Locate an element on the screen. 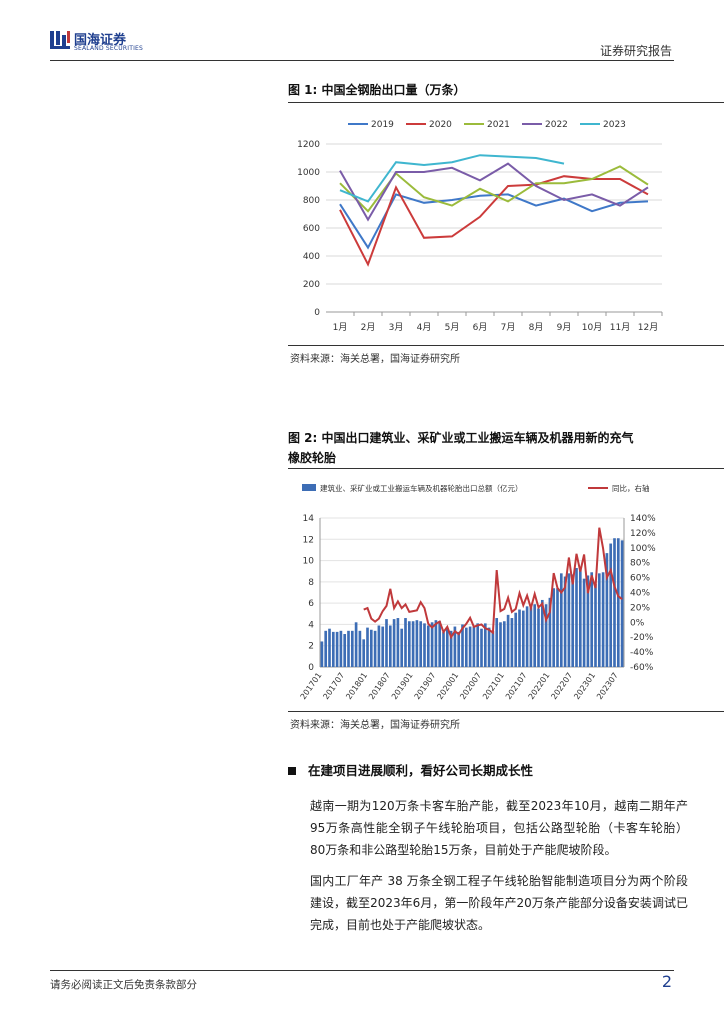 This screenshot has width=724, height=1024. x-tick-label: 201801 is located at coordinates (356, 686).